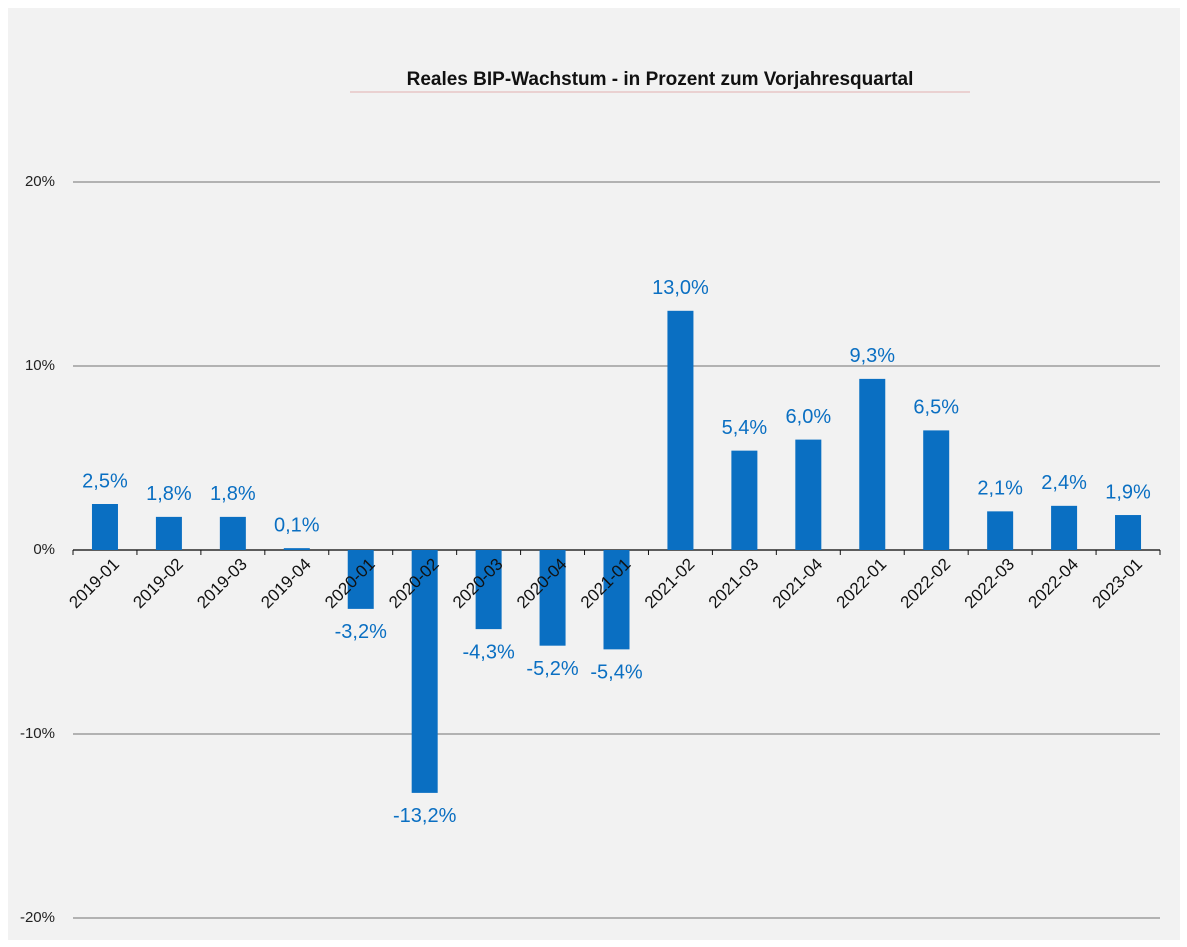 The height and width of the screenshot is (947, 1187). I want to click on value-label: -5,4%, so click(616, 673).